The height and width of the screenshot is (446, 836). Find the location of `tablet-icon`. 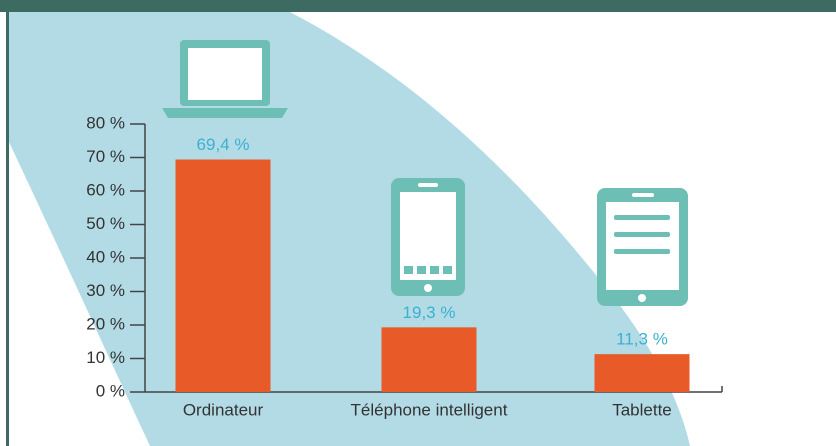

tablet-icon is located at coordinates (642, 247).